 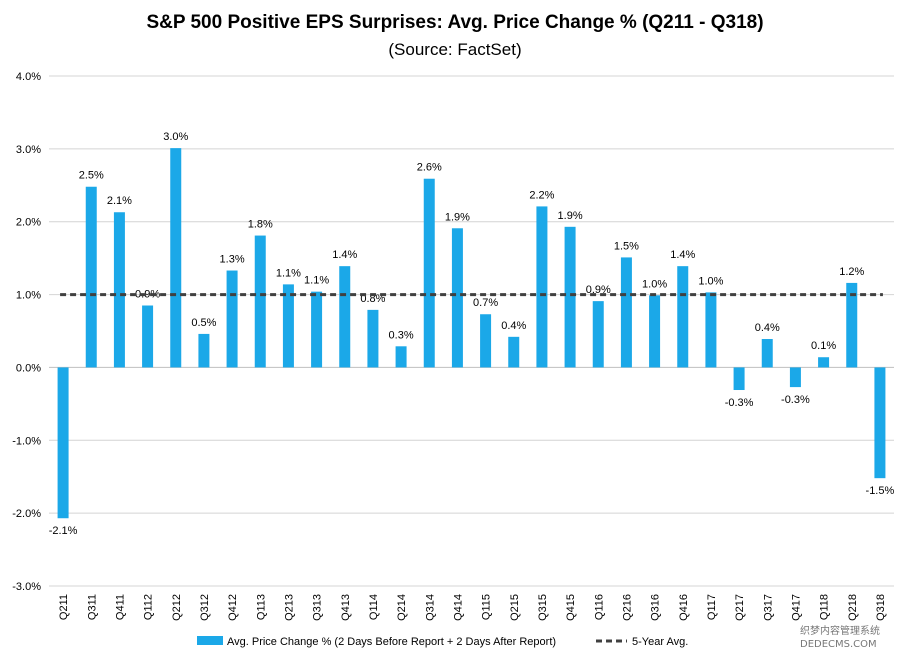 I want to click on data-label: 0.5%, so click(x=203, y=323).